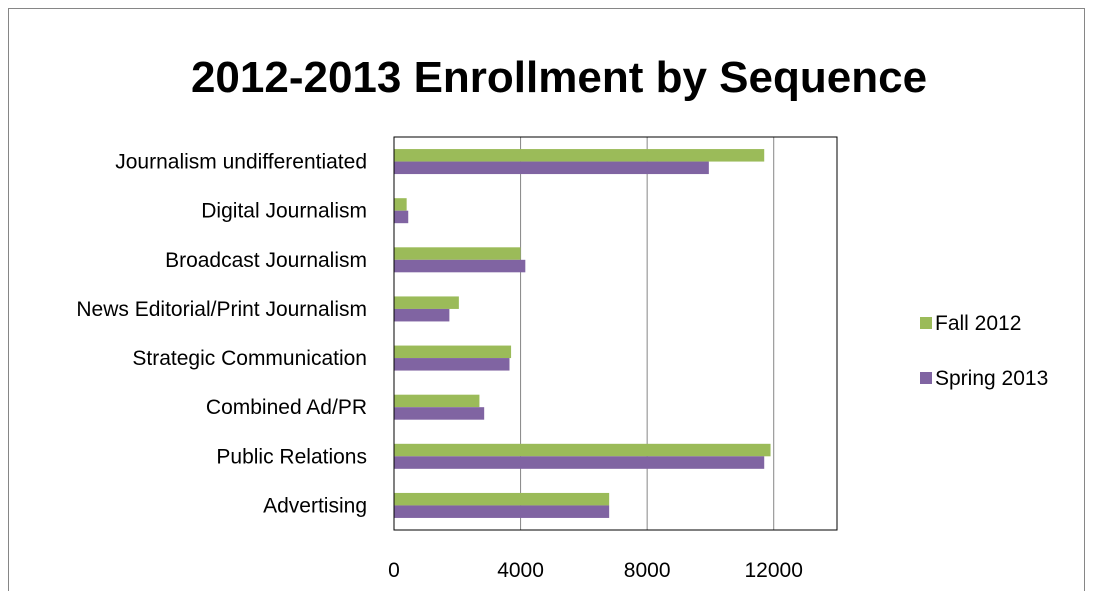  Describe the element at coordinates (266, 260) in the screenshot. I see `category-label: Broadcast Journalism` at that location.